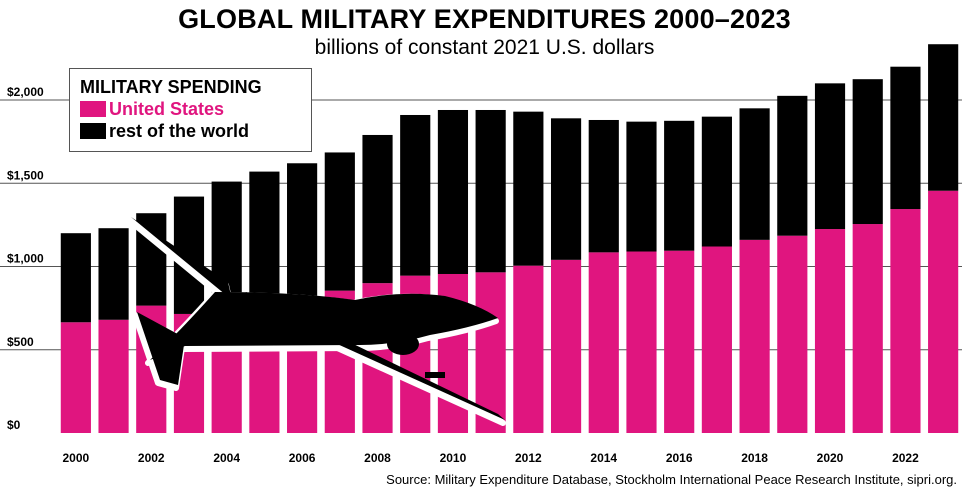 This screenshot has height=493, width=969. Describe the element at coordinates (490, 191) in the screenshot. I see `bar-rest-2011` at that location.